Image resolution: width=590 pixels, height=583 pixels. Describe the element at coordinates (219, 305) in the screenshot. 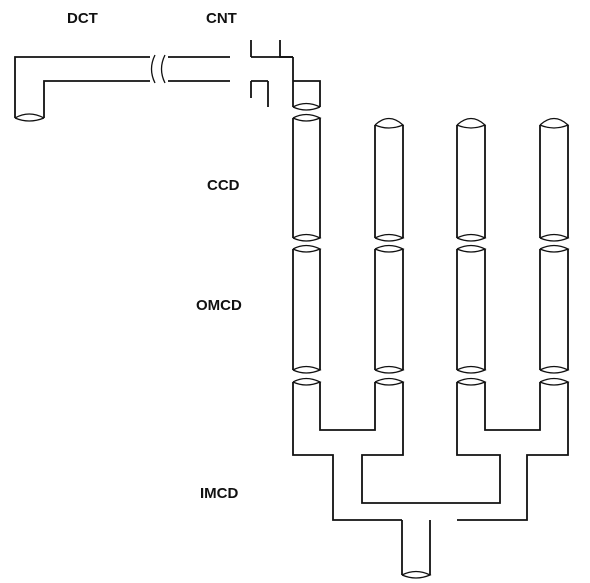

I see `label-omcd: OMCD` at that location.